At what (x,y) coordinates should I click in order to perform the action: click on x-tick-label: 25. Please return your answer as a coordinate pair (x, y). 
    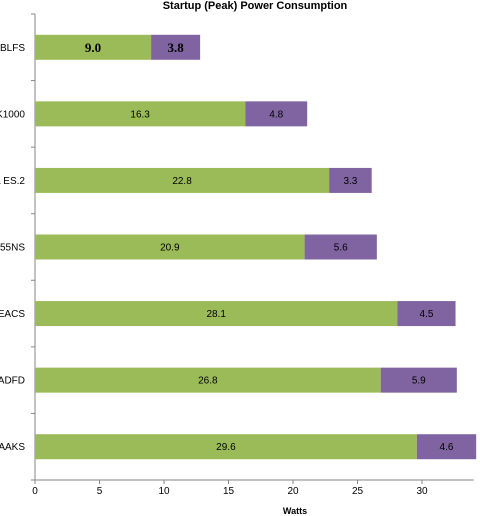
    Looking at the image, I should click on (358, 491).